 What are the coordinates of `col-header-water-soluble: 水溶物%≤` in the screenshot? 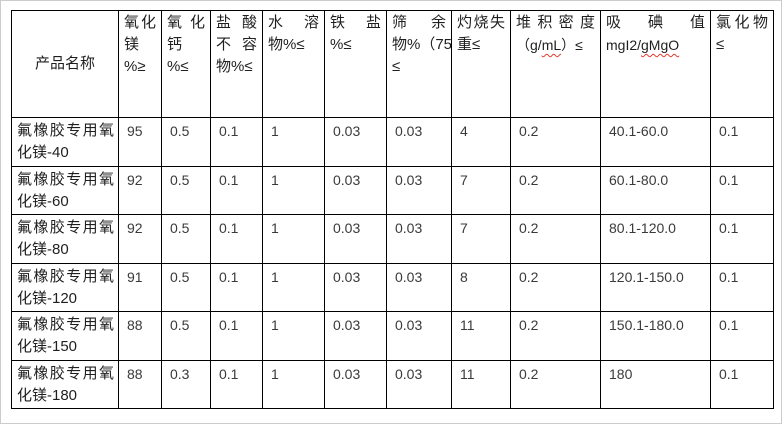 It's located at (293, 64).